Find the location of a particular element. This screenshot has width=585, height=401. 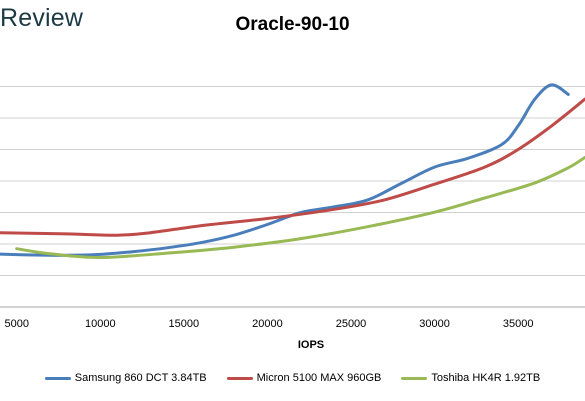

x-tick-label: 35000 is located at coordinates (518, 324).